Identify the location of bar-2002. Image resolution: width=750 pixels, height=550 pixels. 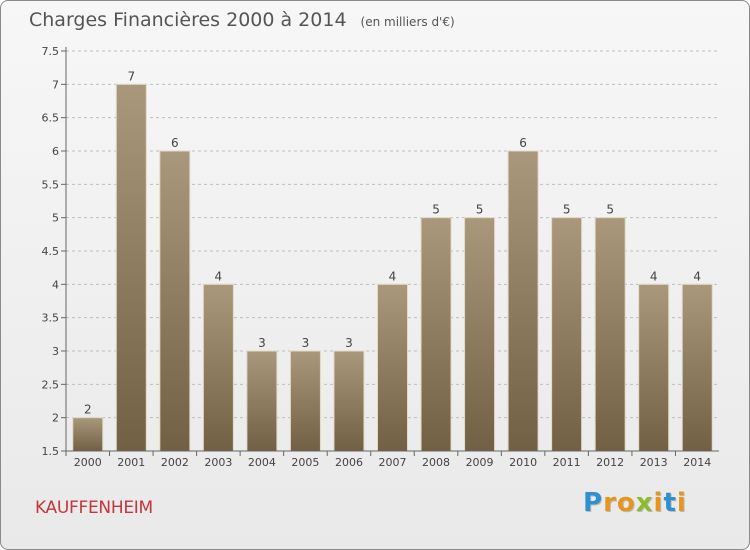
(175, 301).